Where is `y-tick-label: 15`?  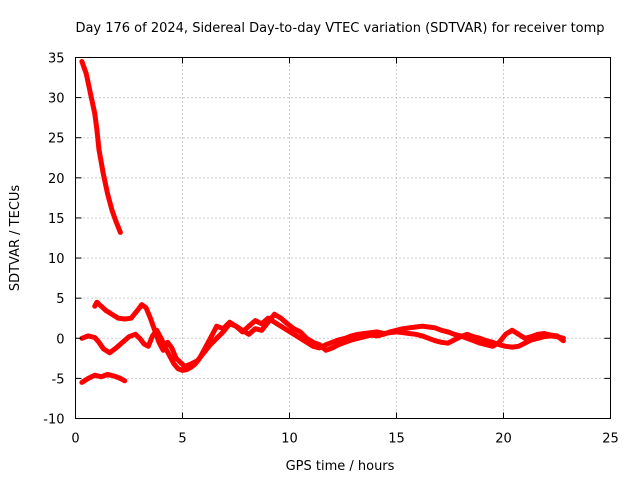
y-tick-label: 15 is located at coordinates (56, 219).